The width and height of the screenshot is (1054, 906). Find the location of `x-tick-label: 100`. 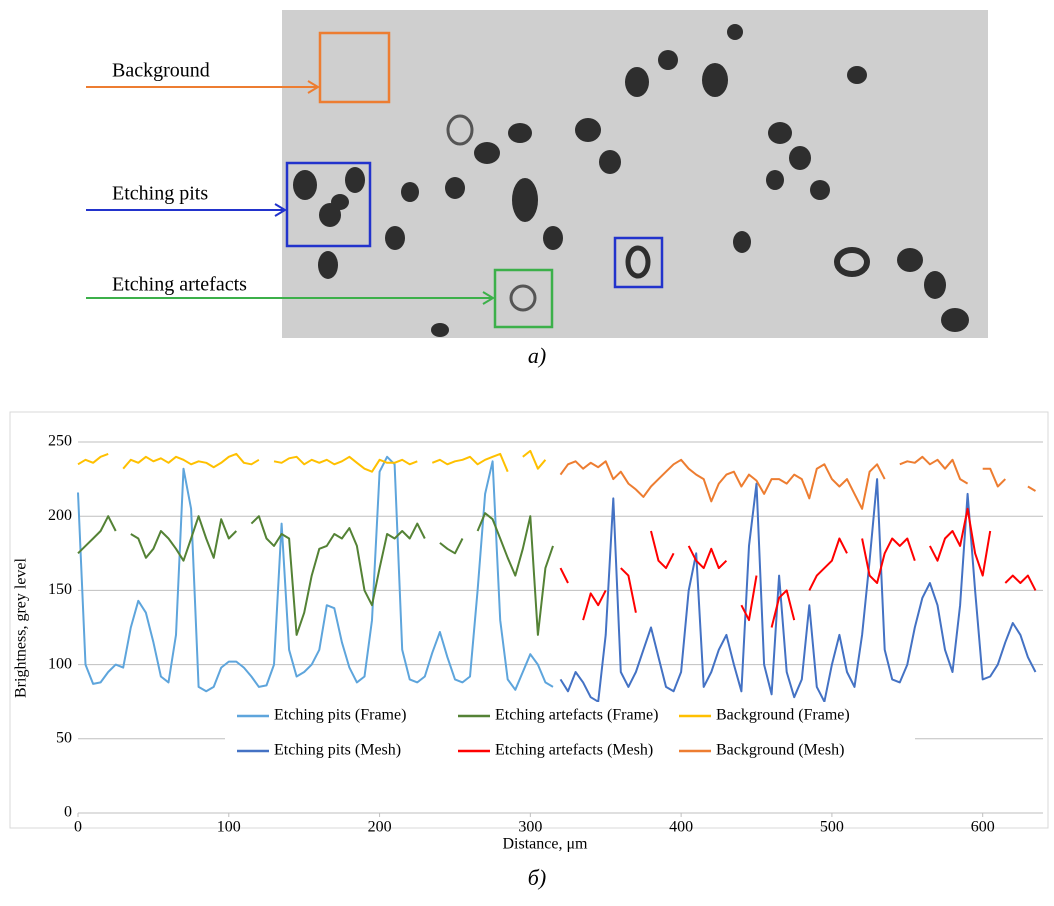

x-tick-label: 100 is located at coordinates (229, 827).